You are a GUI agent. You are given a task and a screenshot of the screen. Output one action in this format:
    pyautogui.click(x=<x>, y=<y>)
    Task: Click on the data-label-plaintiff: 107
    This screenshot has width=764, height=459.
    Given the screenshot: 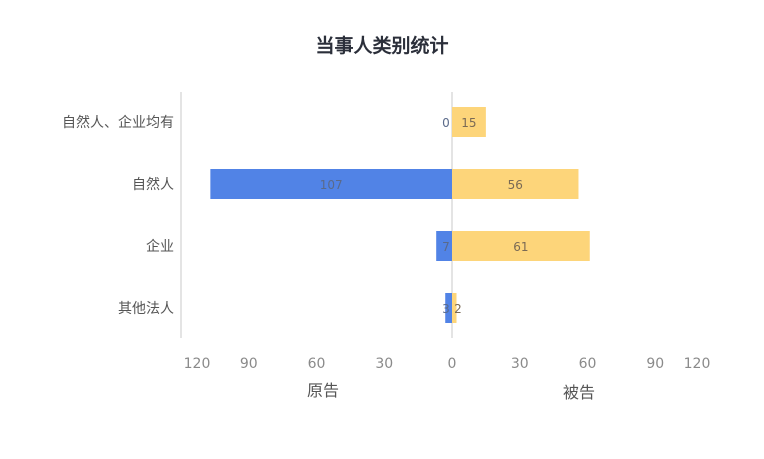 What is the action you would take?
    pyautogui.click(x=331, y=185)
    